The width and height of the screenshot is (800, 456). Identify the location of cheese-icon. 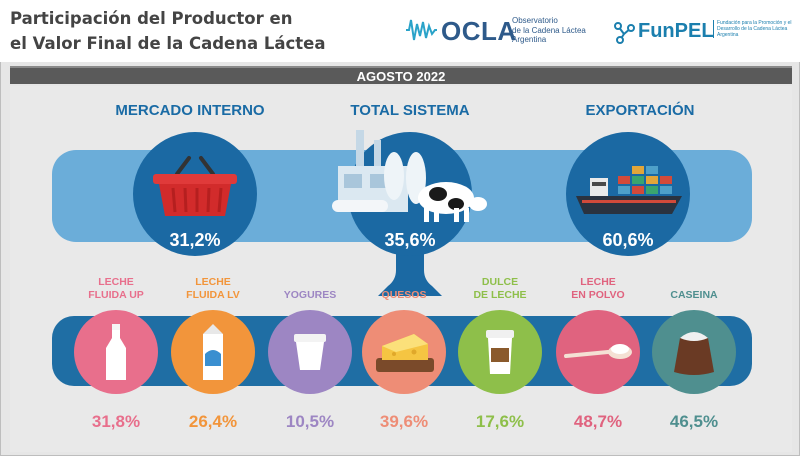
(405, 353).